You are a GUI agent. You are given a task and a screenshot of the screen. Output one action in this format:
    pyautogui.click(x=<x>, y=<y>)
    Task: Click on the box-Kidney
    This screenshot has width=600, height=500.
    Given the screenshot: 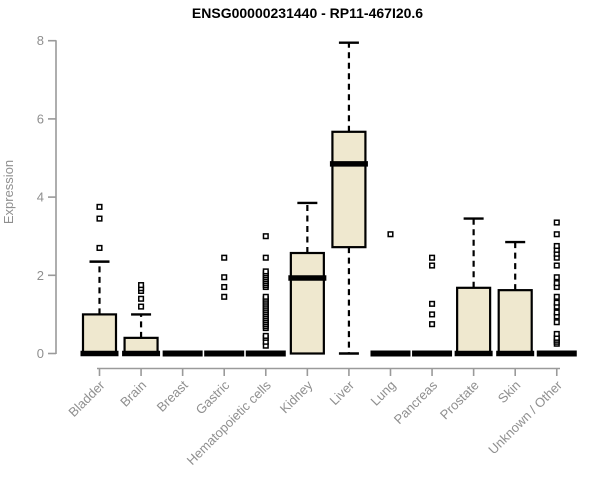 What is the action you would take?
    pyautogui.click(x=307, y=278)
    